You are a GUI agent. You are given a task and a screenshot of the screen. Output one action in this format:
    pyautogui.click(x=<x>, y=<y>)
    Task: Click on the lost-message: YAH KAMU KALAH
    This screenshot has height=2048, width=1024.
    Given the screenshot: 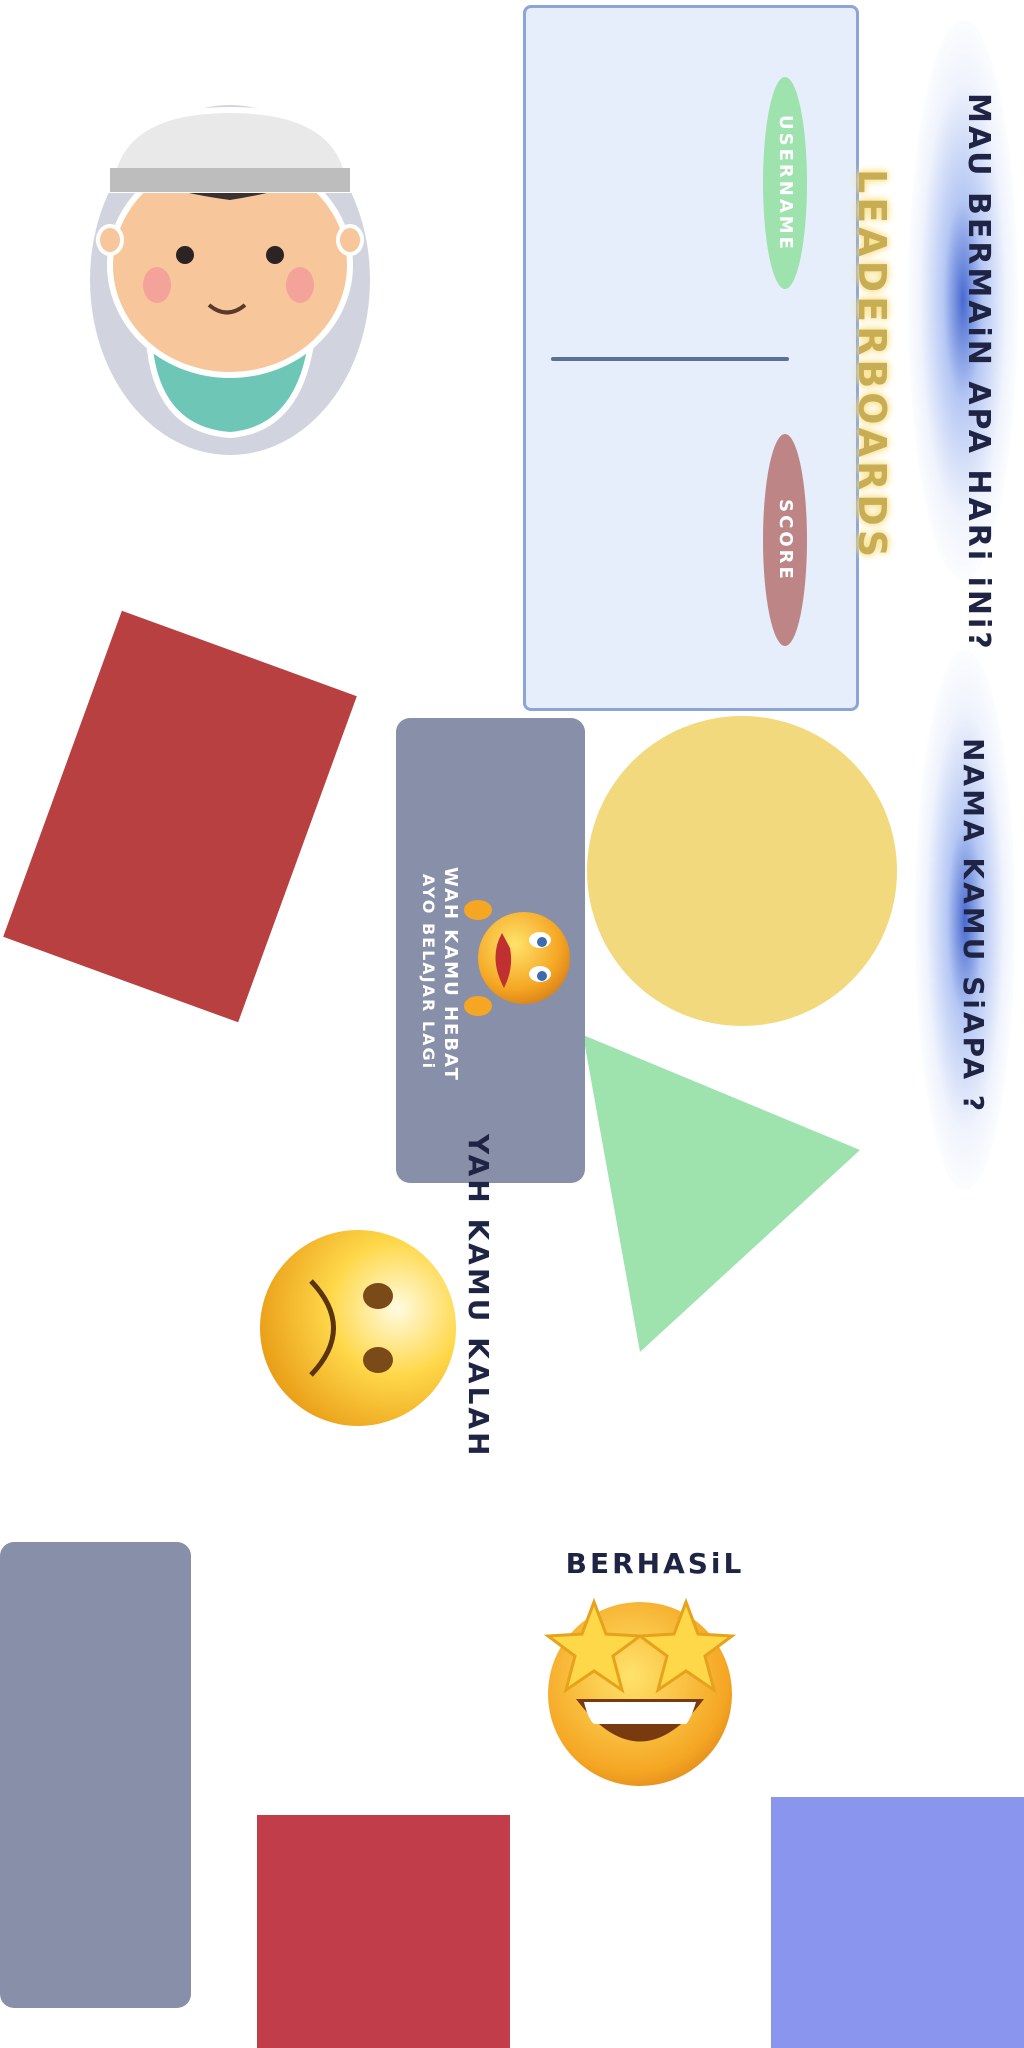 What is the action you would take?
    pyautogui.click(x=478, y=1296)
    